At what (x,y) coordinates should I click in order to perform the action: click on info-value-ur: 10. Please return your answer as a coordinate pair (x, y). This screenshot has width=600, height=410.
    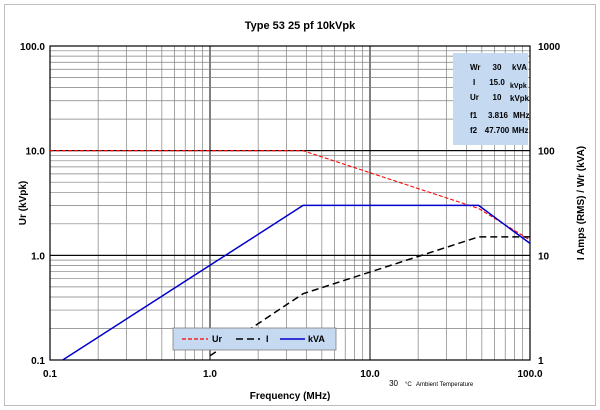
    Looking at the image, I should click on (497, 97).